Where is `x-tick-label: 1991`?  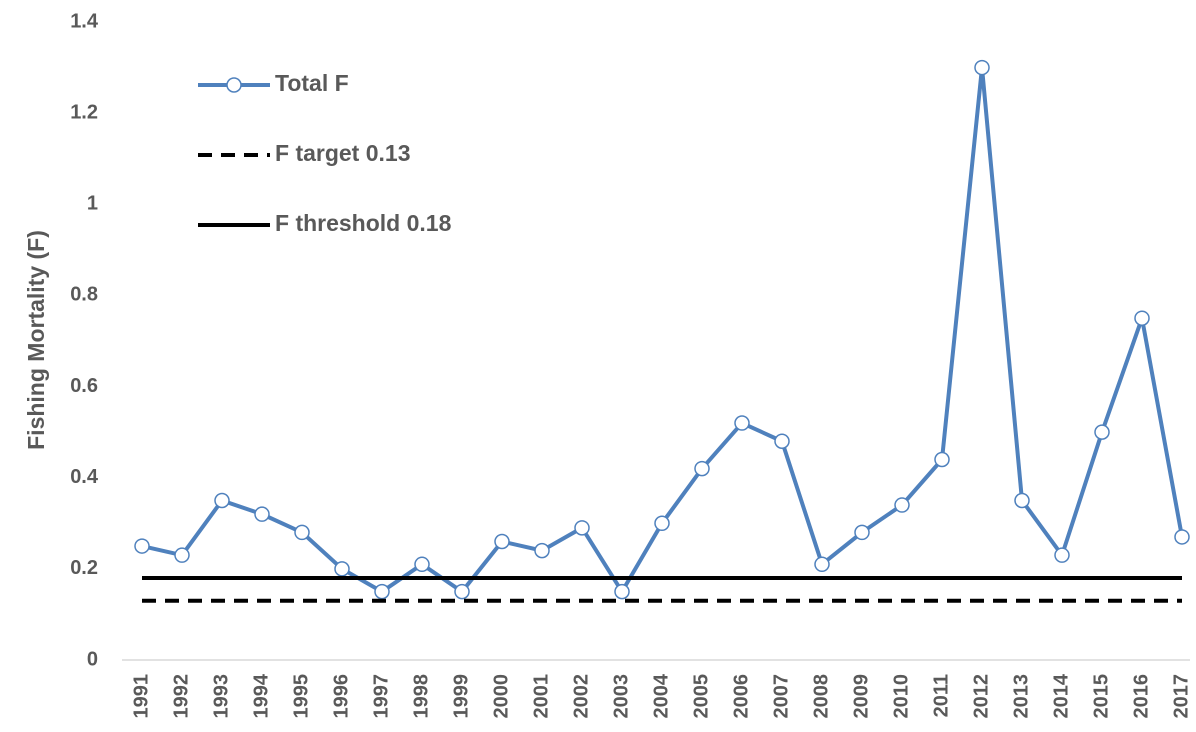
x-tick-label: 1991 is located at coordinates (141, 696).